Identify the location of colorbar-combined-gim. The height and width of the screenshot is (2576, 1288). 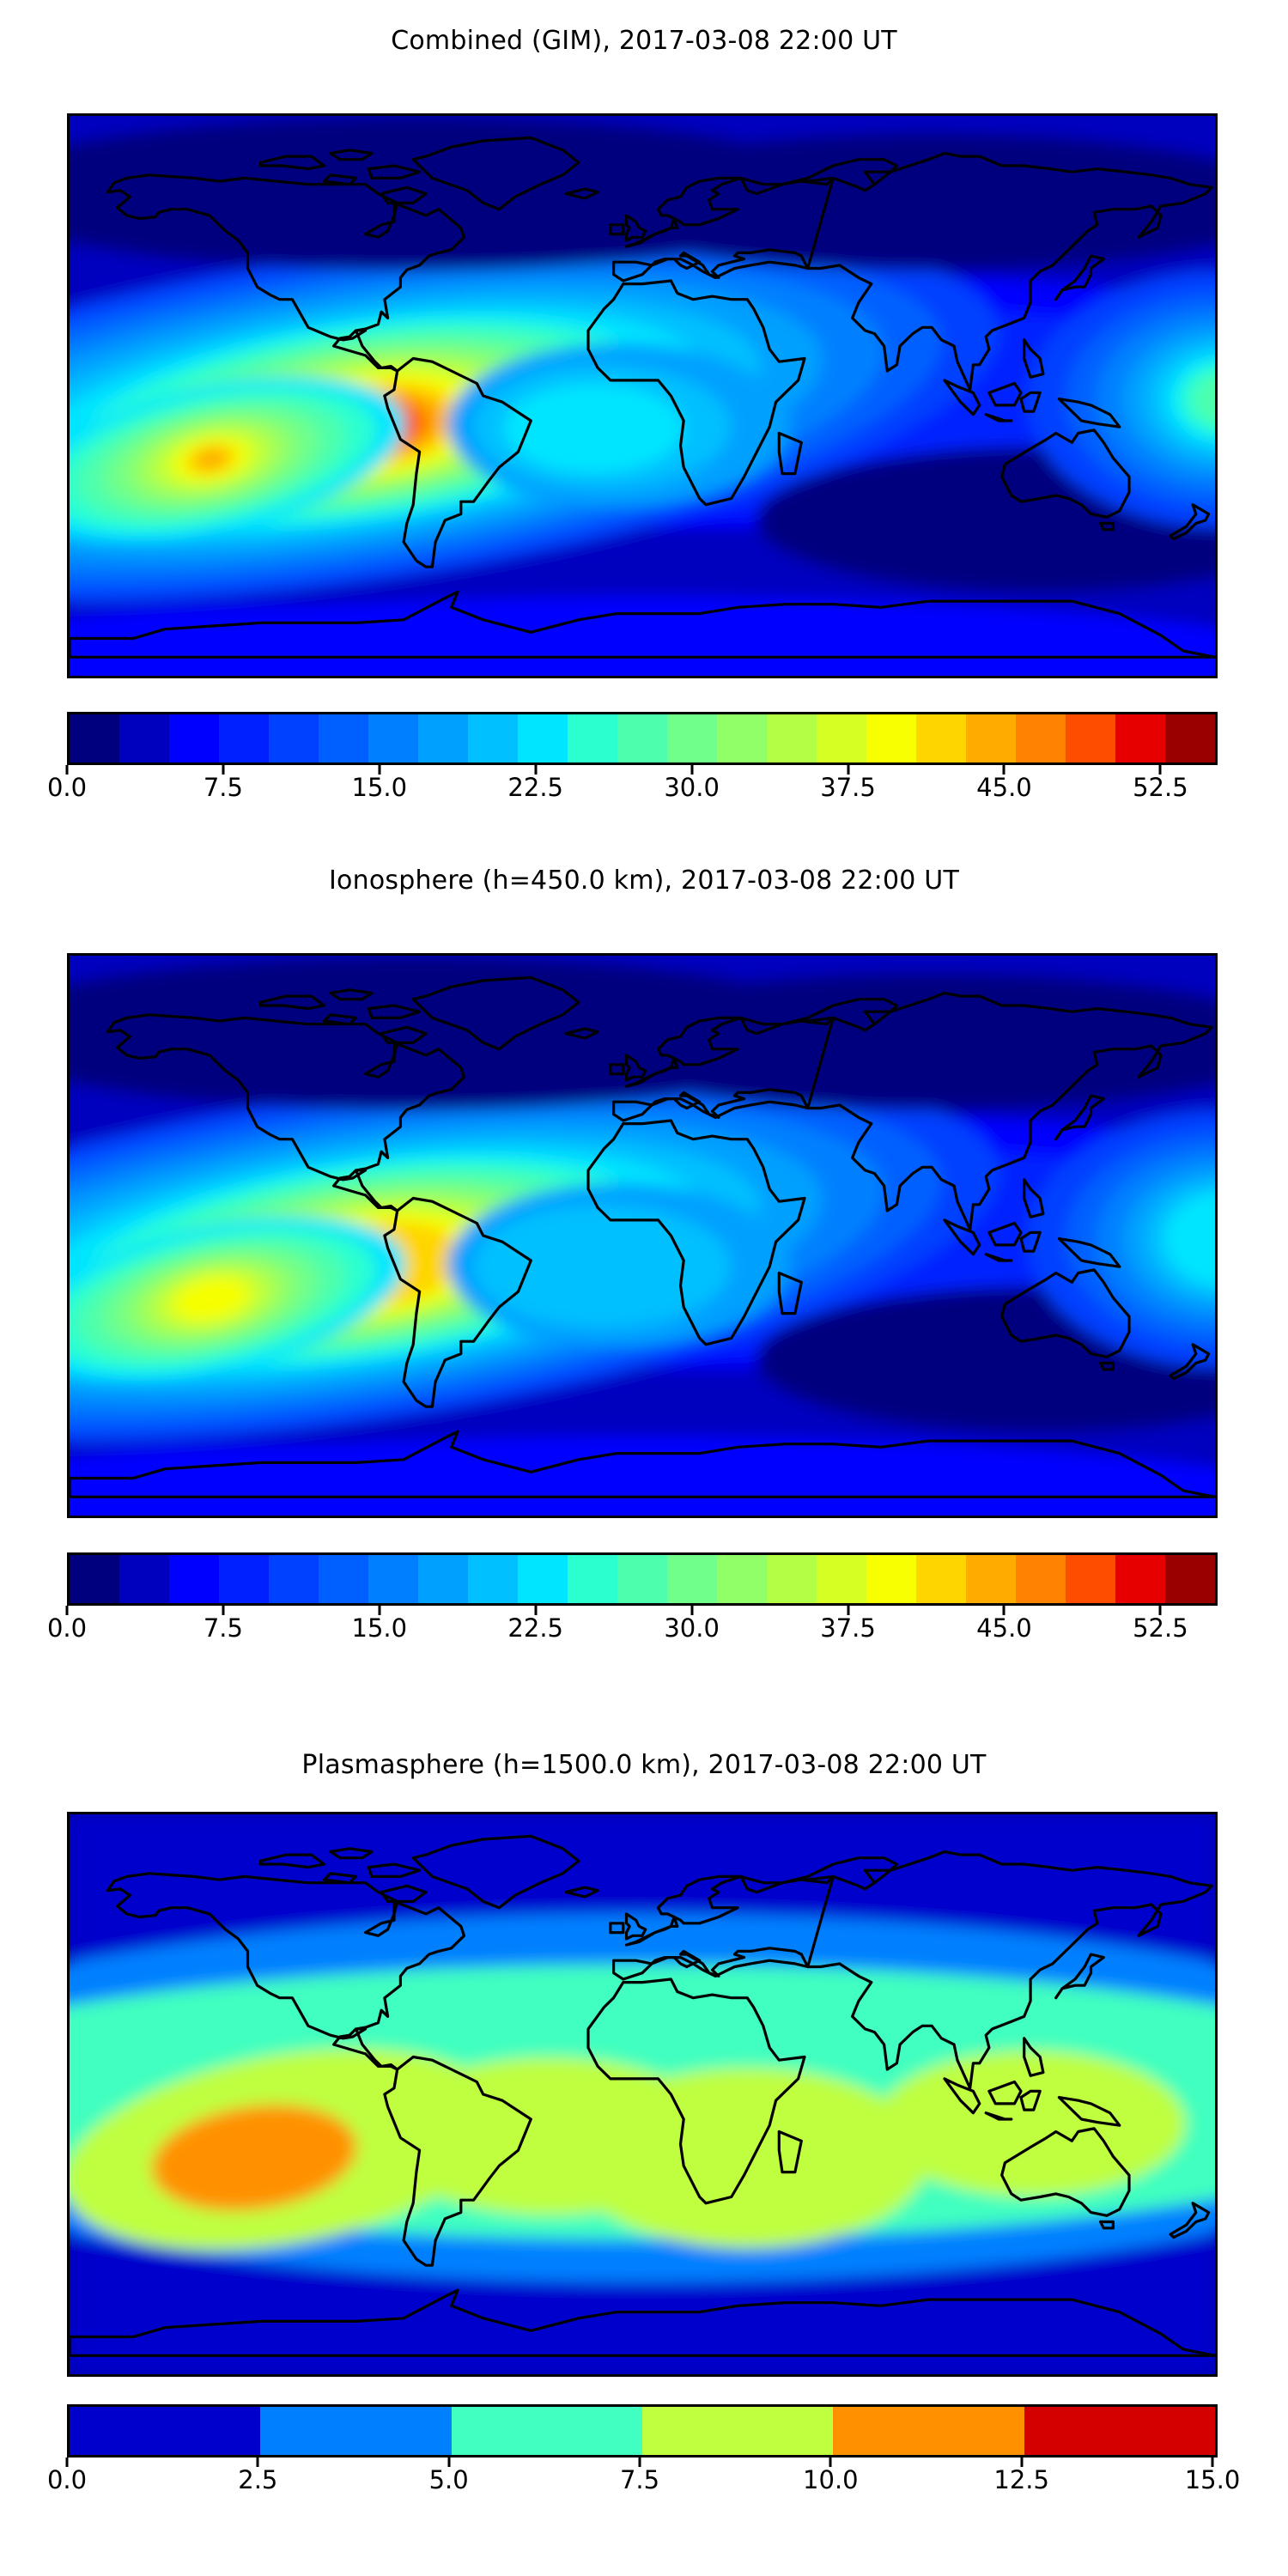
(642, 738).